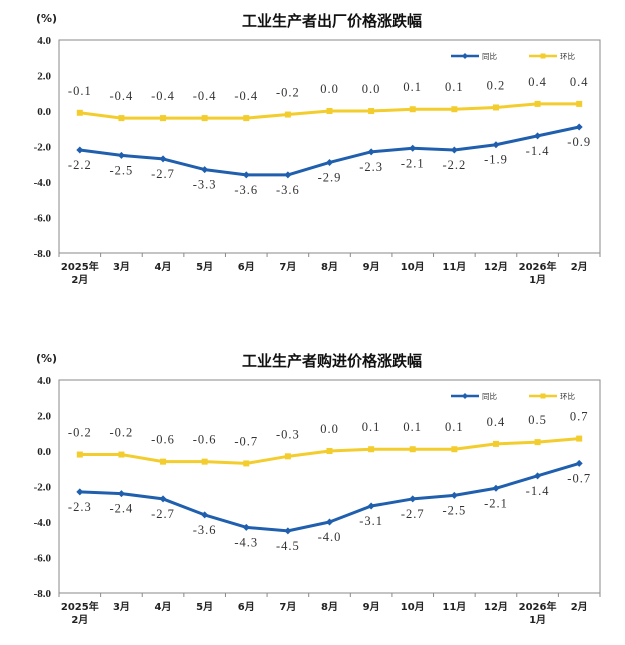 The height and width of the screenshot is (645, 625). Describe the element at coordinates (496, 160) in the screenshot. I see `data-label: -1.9` at that location.